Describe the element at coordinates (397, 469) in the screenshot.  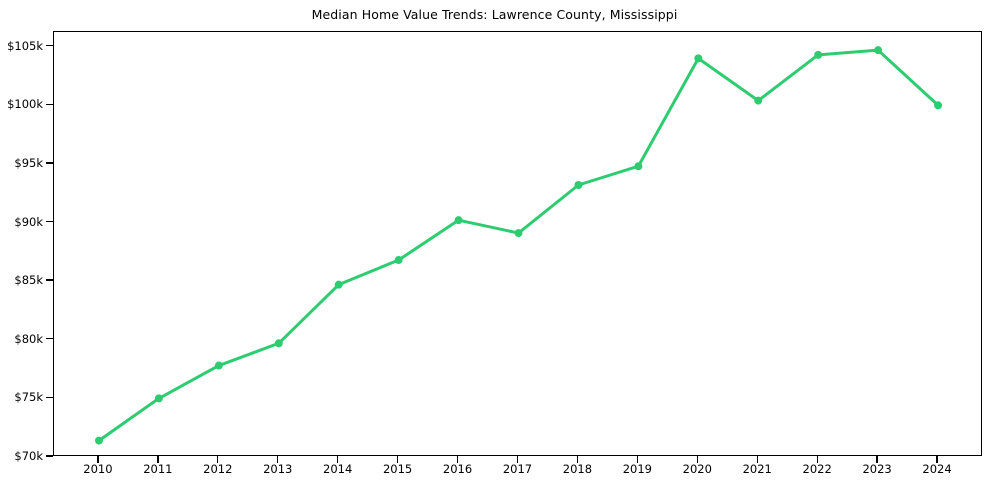
I see `x-axis-tick-label: 2015` at that location.